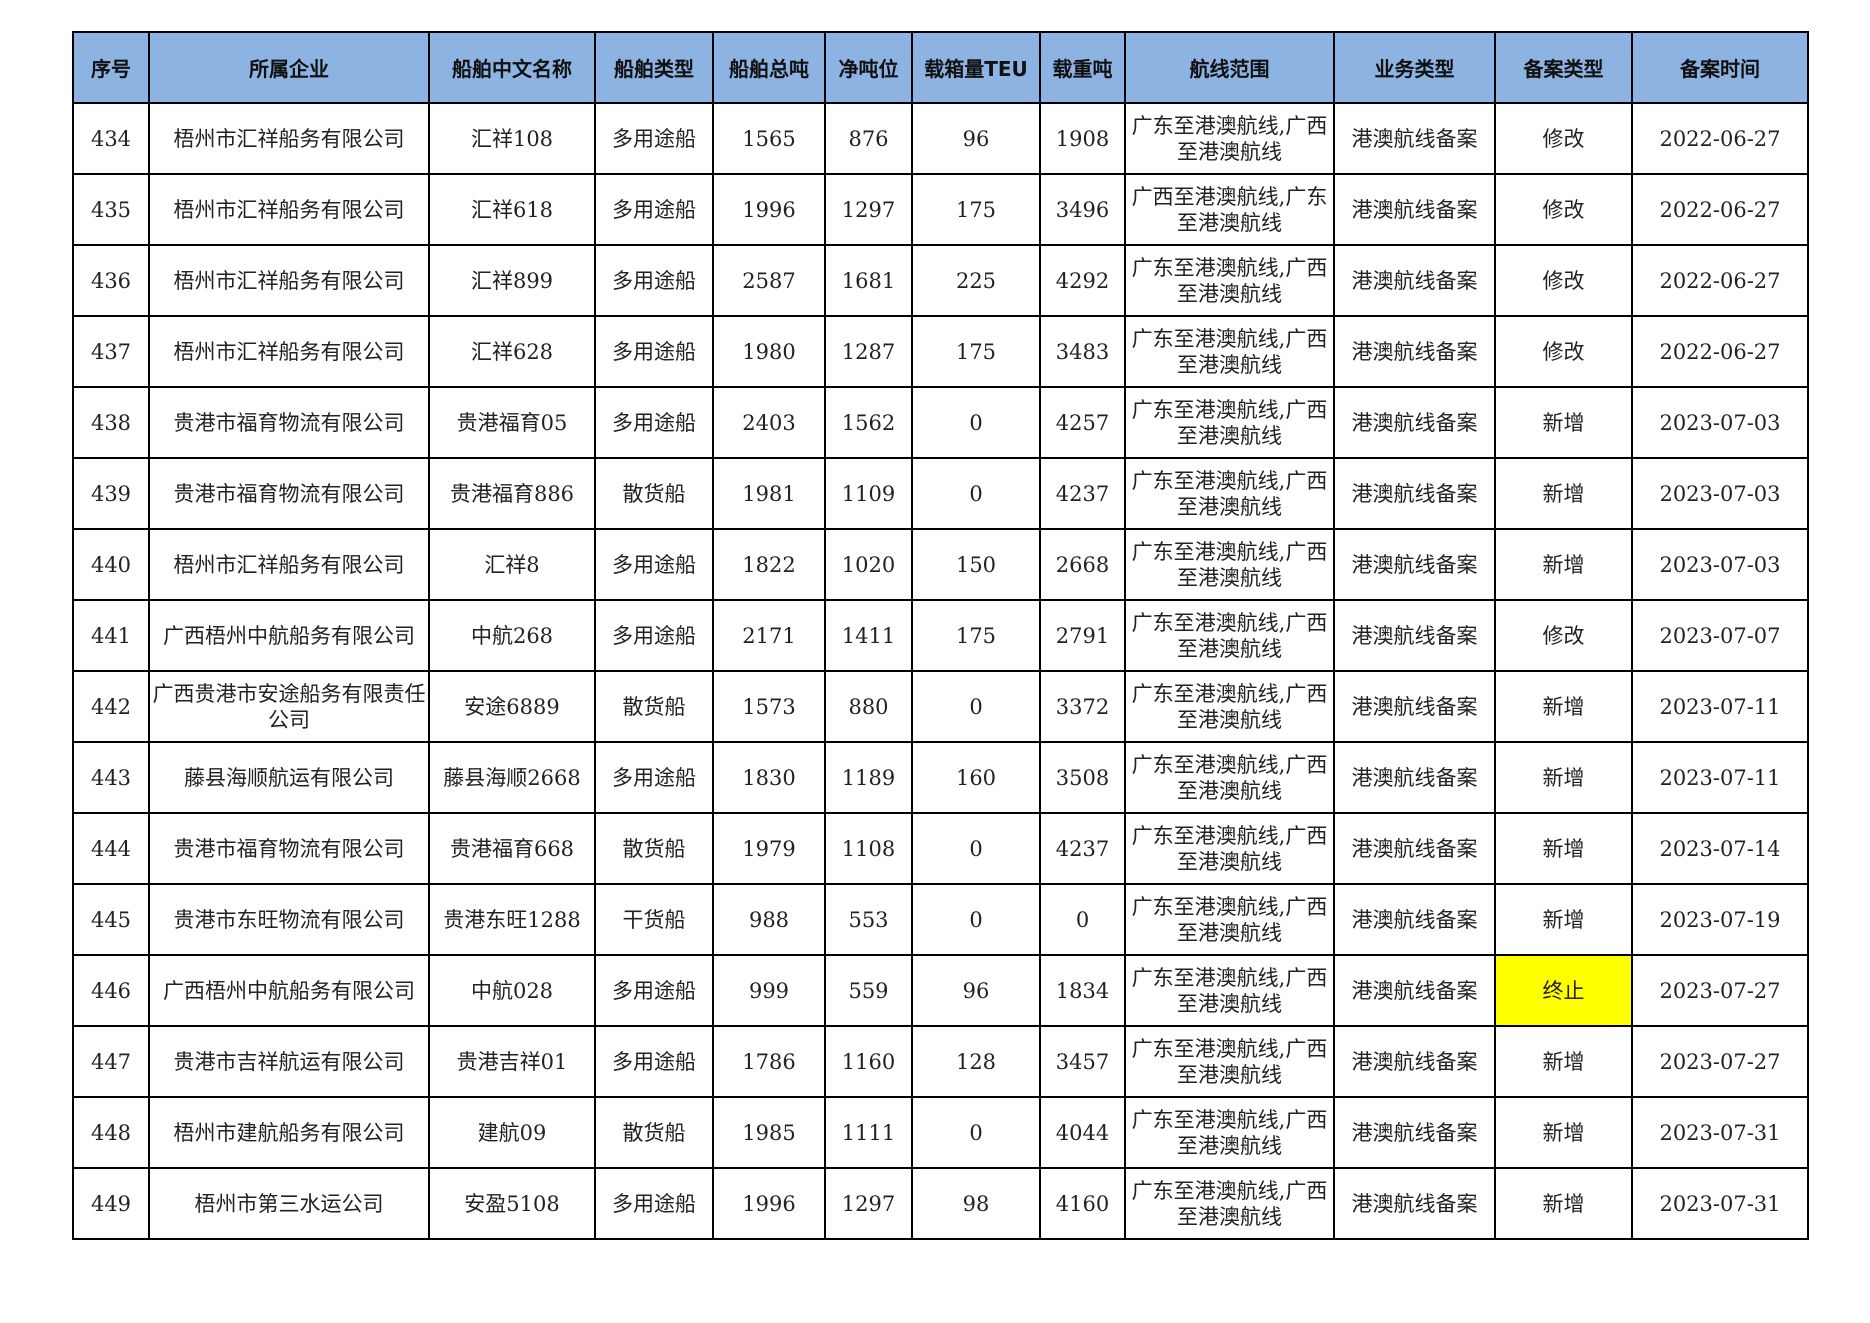 The height and width of the screenshot is (1323, 1870). I want to click on cell-deadweight: 4292, so click(1082, 280).